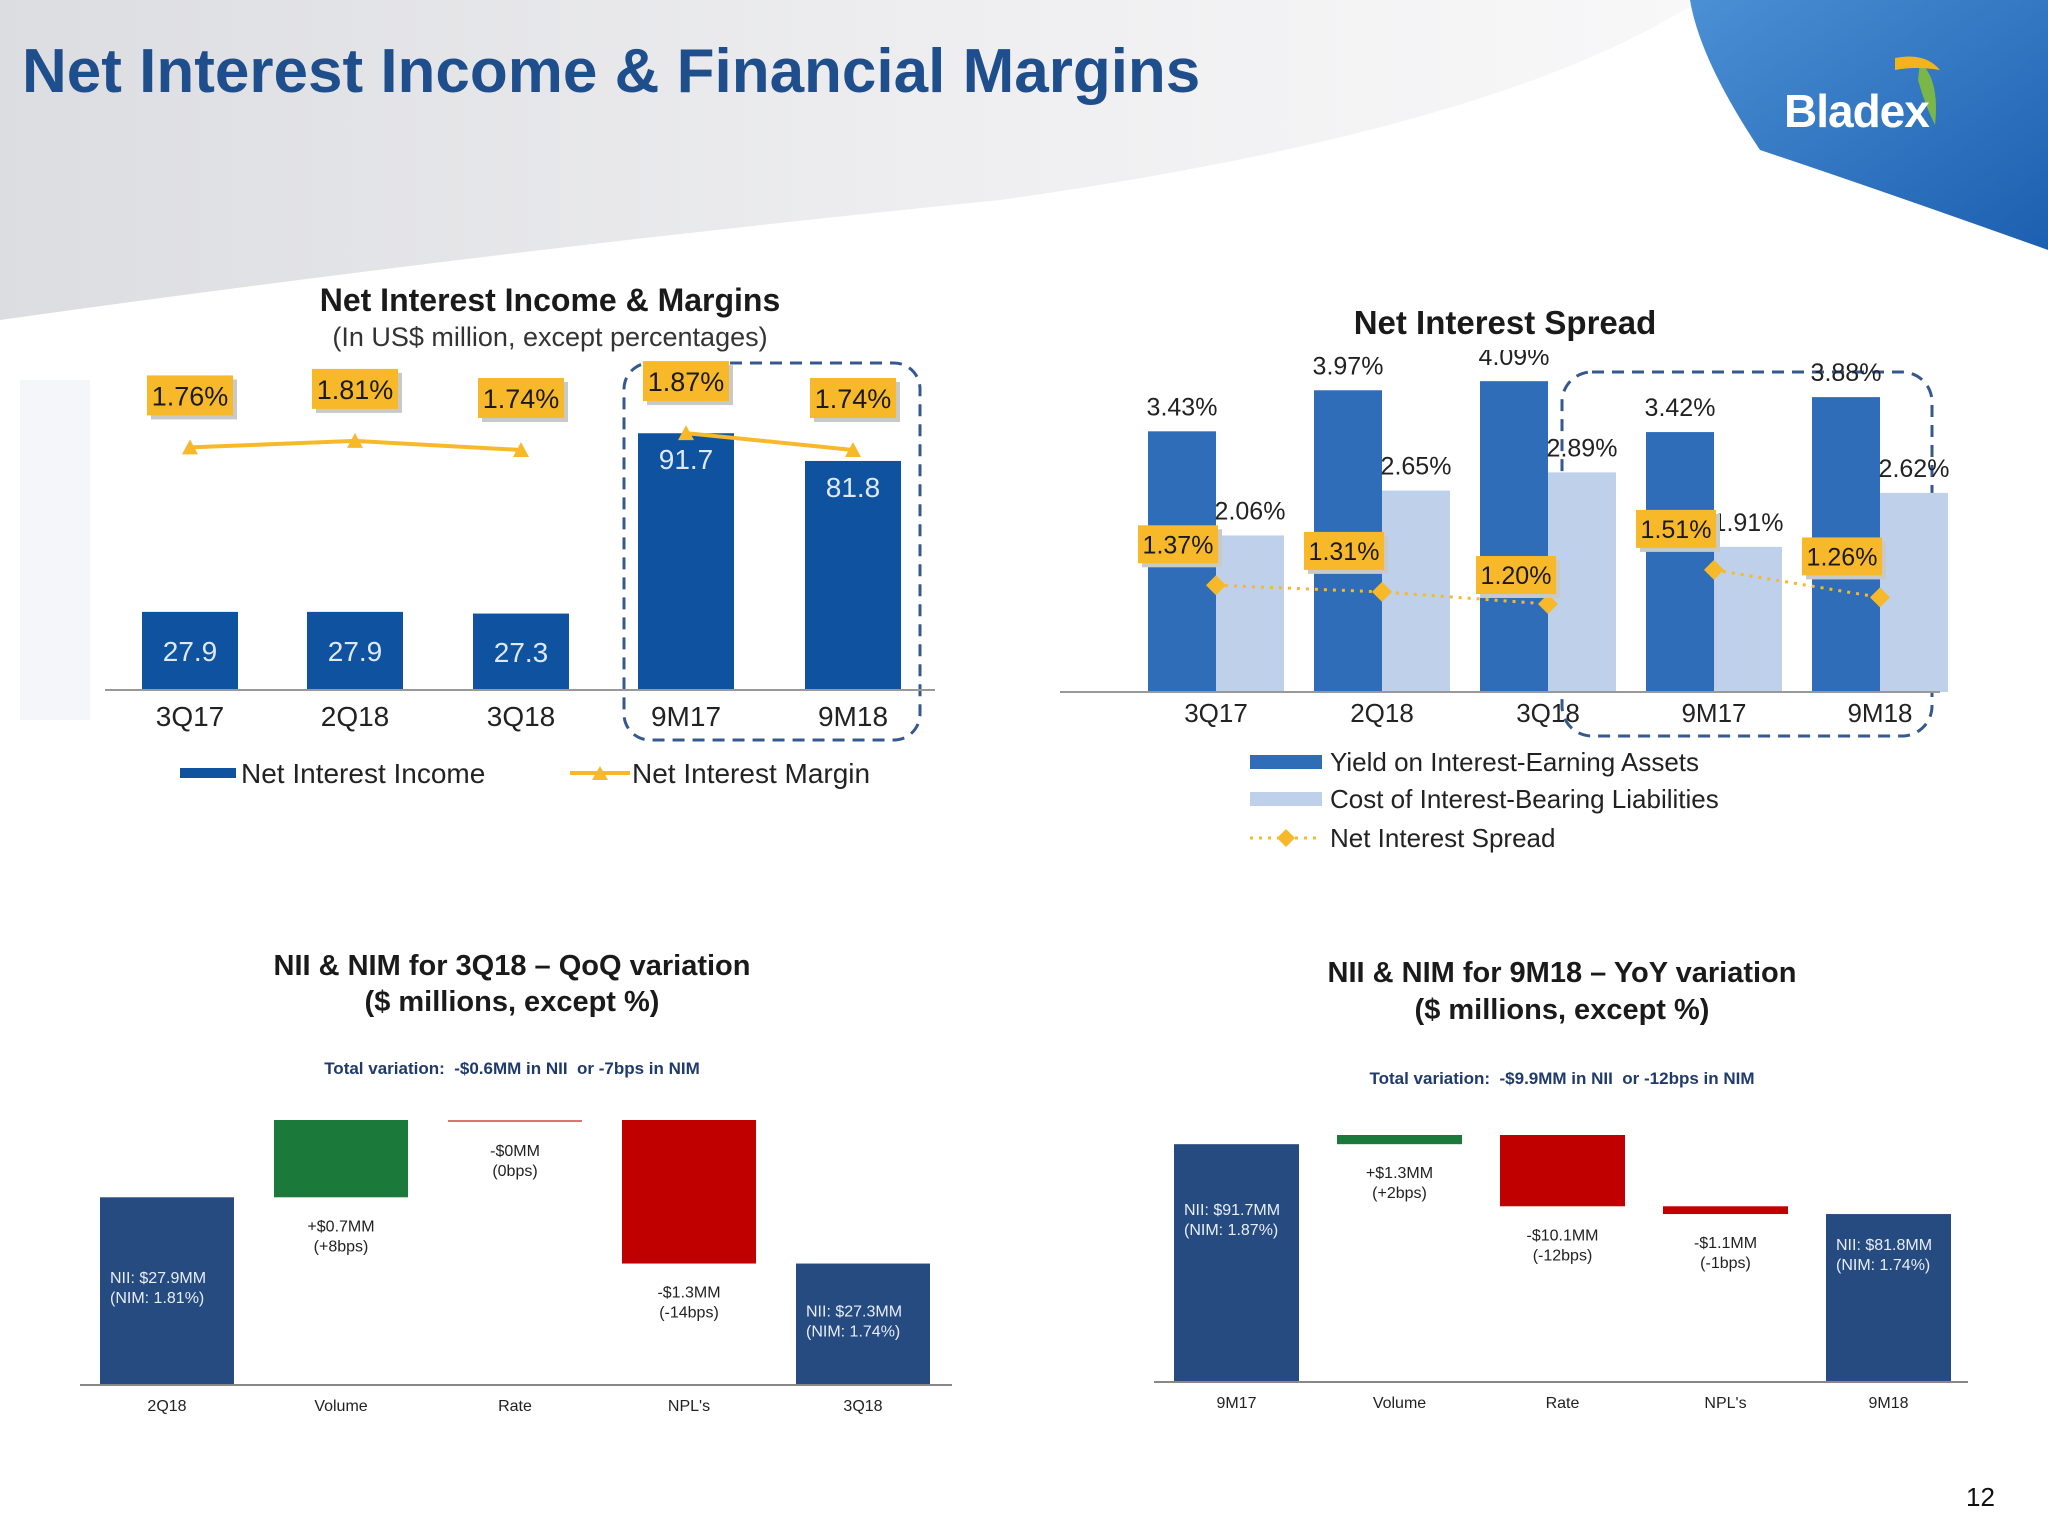 The image size is (2048, 1536). Describe the element at coordinates (853, 487) in the screenshot. I see `bar-value-label: 81.8` at that location.